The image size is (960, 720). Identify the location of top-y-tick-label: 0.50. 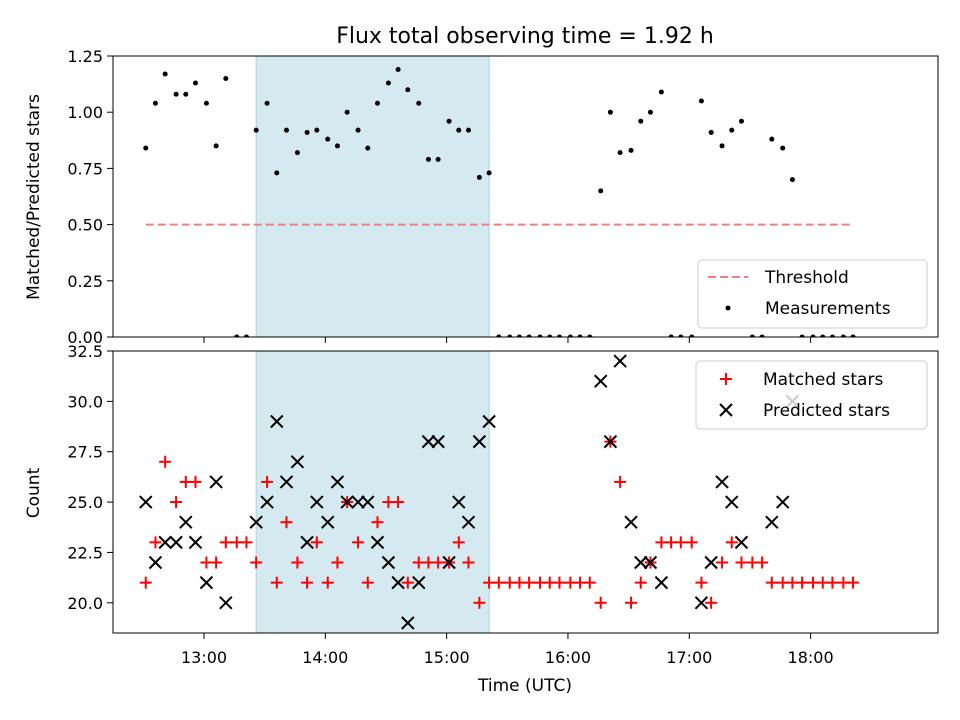
(85, 225).